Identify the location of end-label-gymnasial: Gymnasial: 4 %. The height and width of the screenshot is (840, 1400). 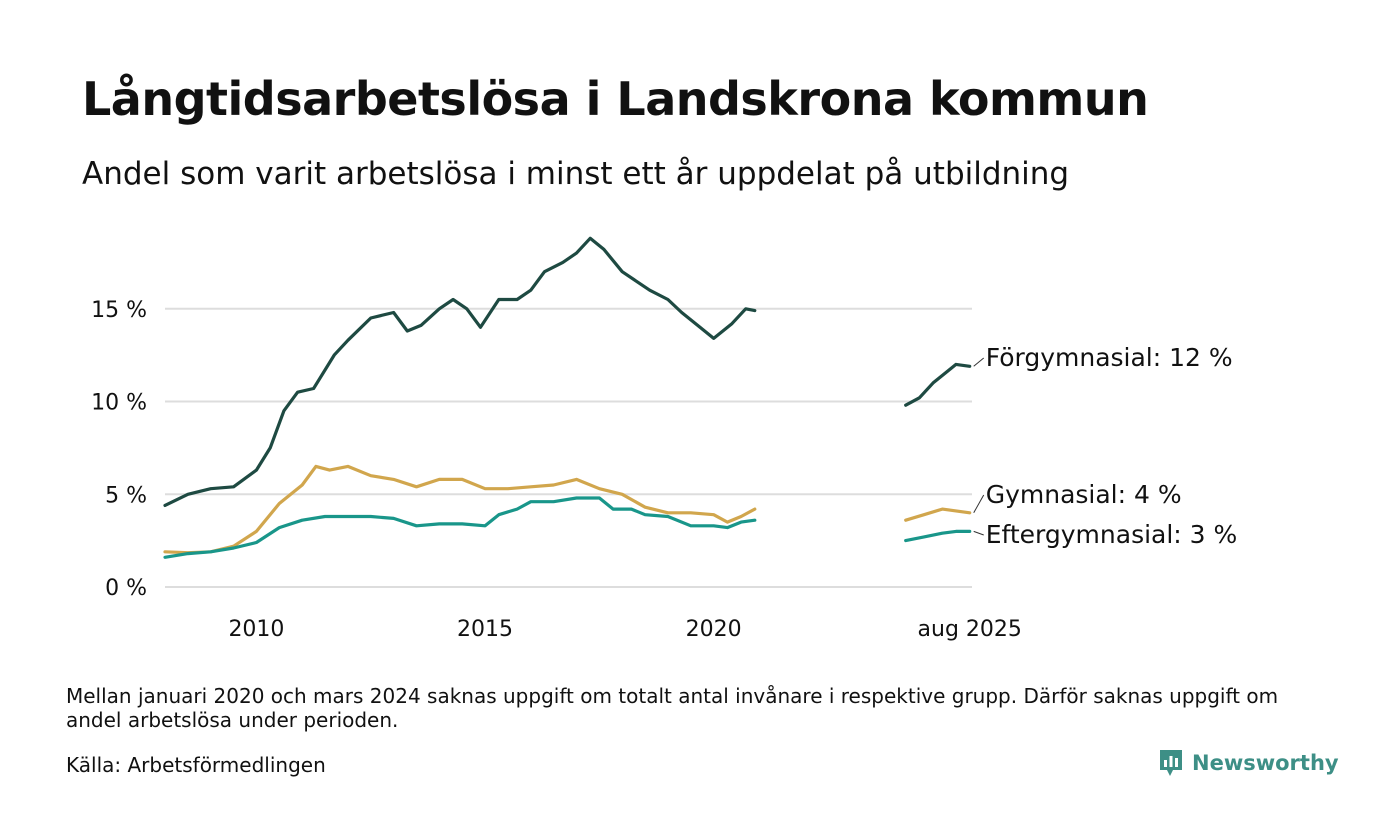
(1084, 494).